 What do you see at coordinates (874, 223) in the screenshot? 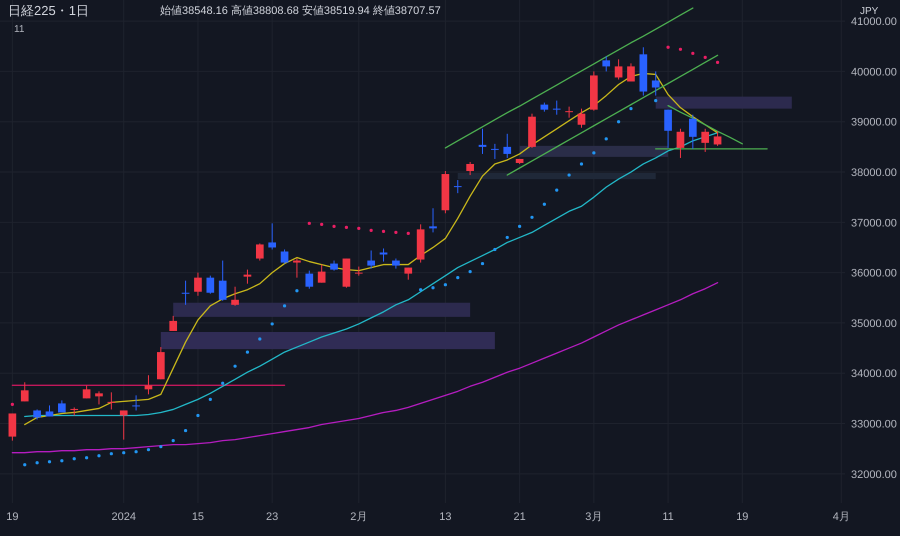
I see `y-tick-label: 37000.00` at bounding box center [874, 223].